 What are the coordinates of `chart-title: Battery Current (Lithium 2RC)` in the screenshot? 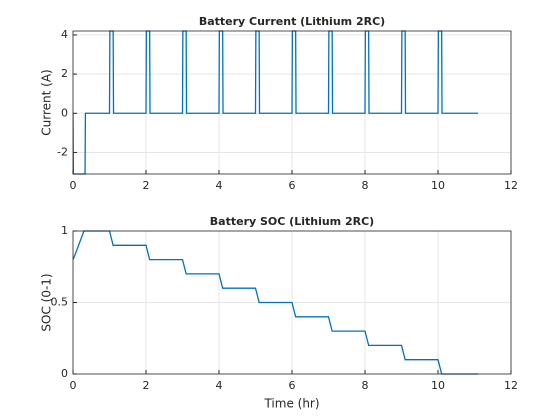 It's located at (292, 21).